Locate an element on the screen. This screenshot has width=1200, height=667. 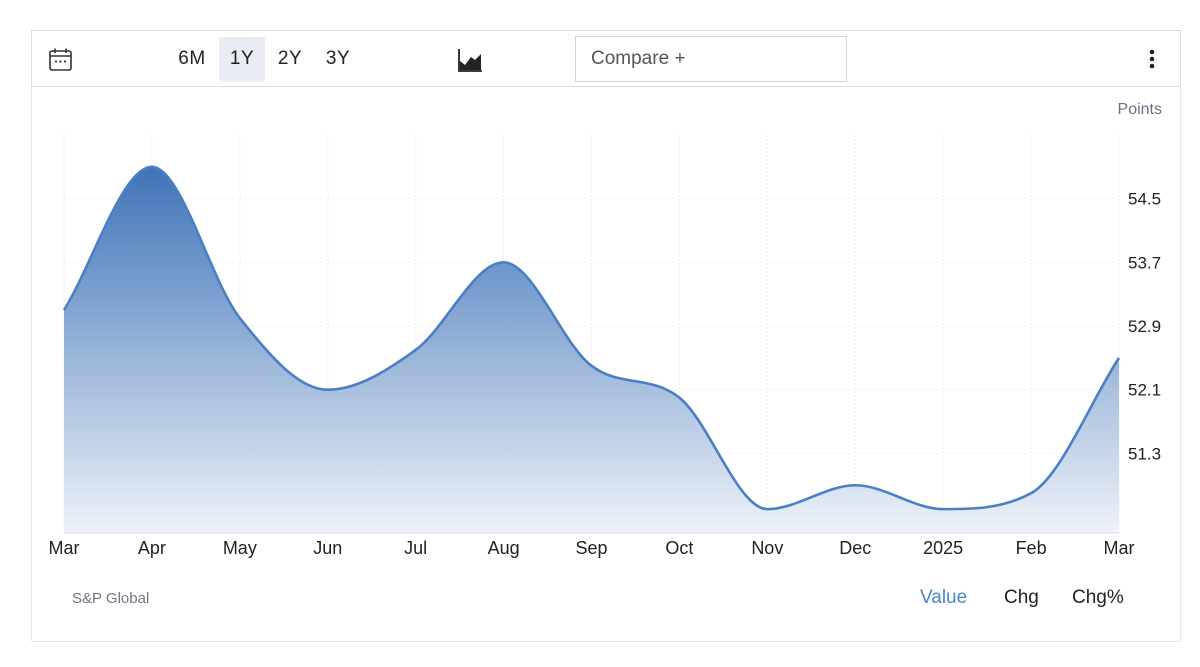
y-tick-label: 51.3 is located at coordinates (1144, 453).